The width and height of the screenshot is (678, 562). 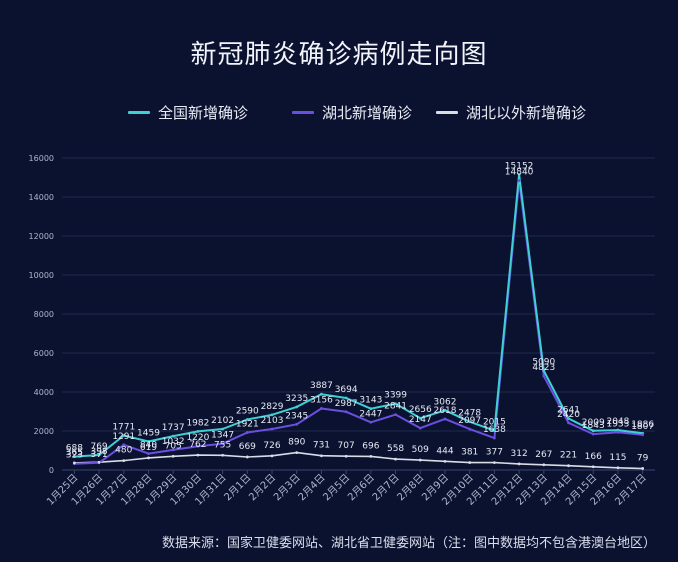 I want to click on data-label-hubei: 2841, so click(x=395, y=407).